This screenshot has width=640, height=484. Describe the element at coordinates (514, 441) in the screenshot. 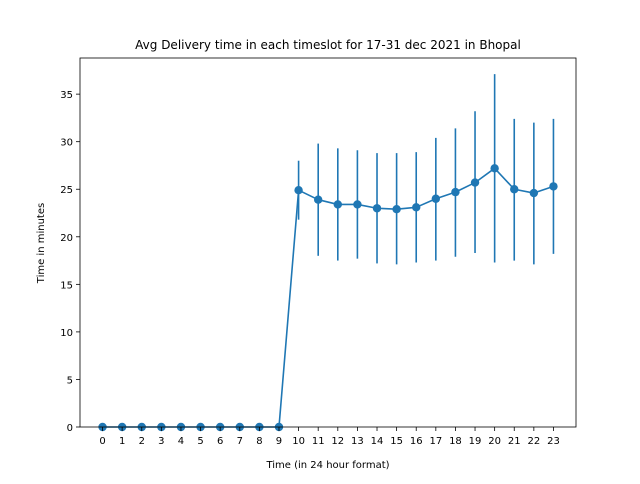

I see `x-tick-label: 21` at that location.